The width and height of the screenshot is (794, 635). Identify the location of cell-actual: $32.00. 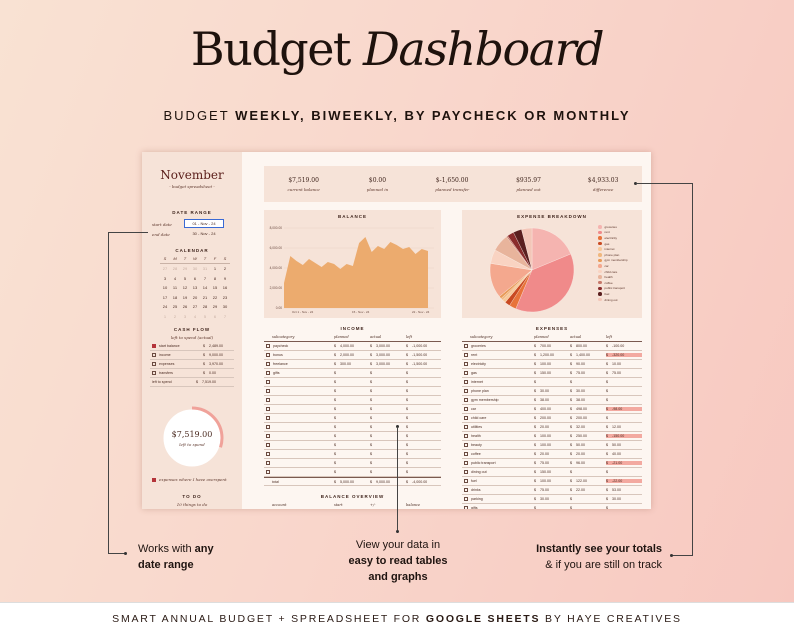
(588, 427).